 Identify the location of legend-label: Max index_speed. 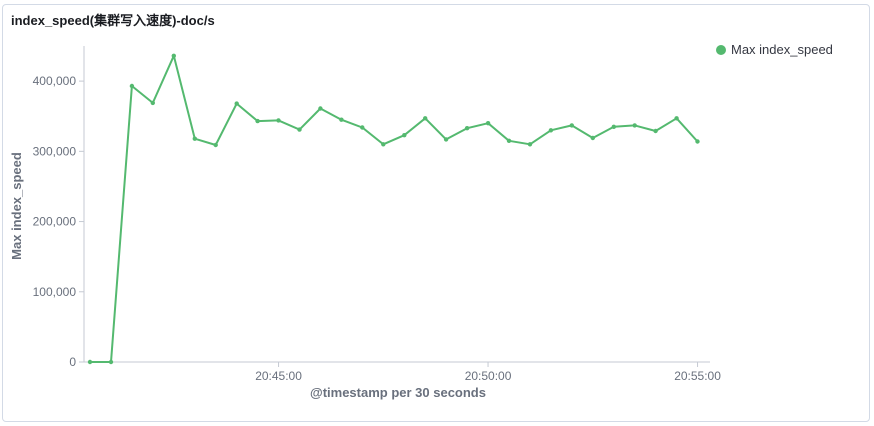
(782, 49).